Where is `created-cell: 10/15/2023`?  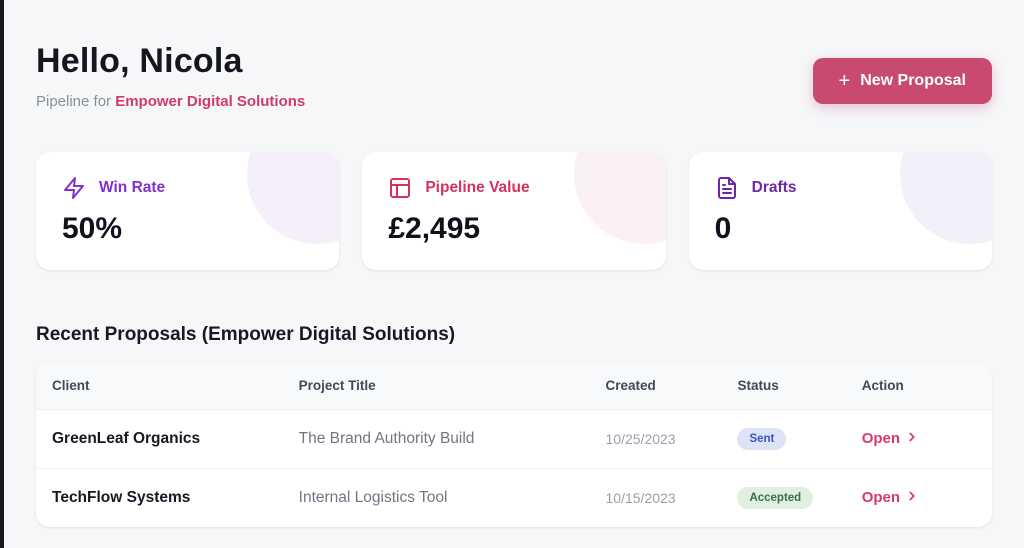 created-cell: 10/15/2023 is located at coordinates (640, 498).